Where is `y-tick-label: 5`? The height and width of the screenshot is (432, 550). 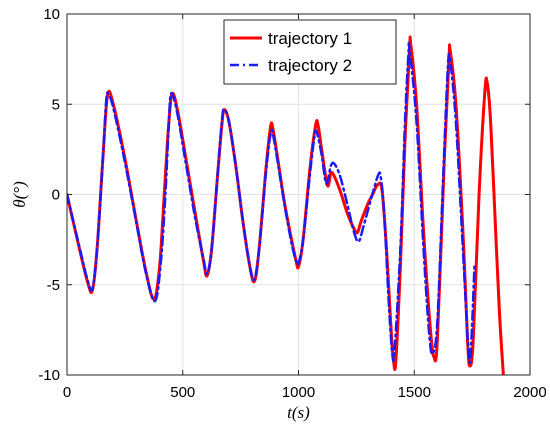 y-tick-label: 5 is located at coordinates (56, 104).